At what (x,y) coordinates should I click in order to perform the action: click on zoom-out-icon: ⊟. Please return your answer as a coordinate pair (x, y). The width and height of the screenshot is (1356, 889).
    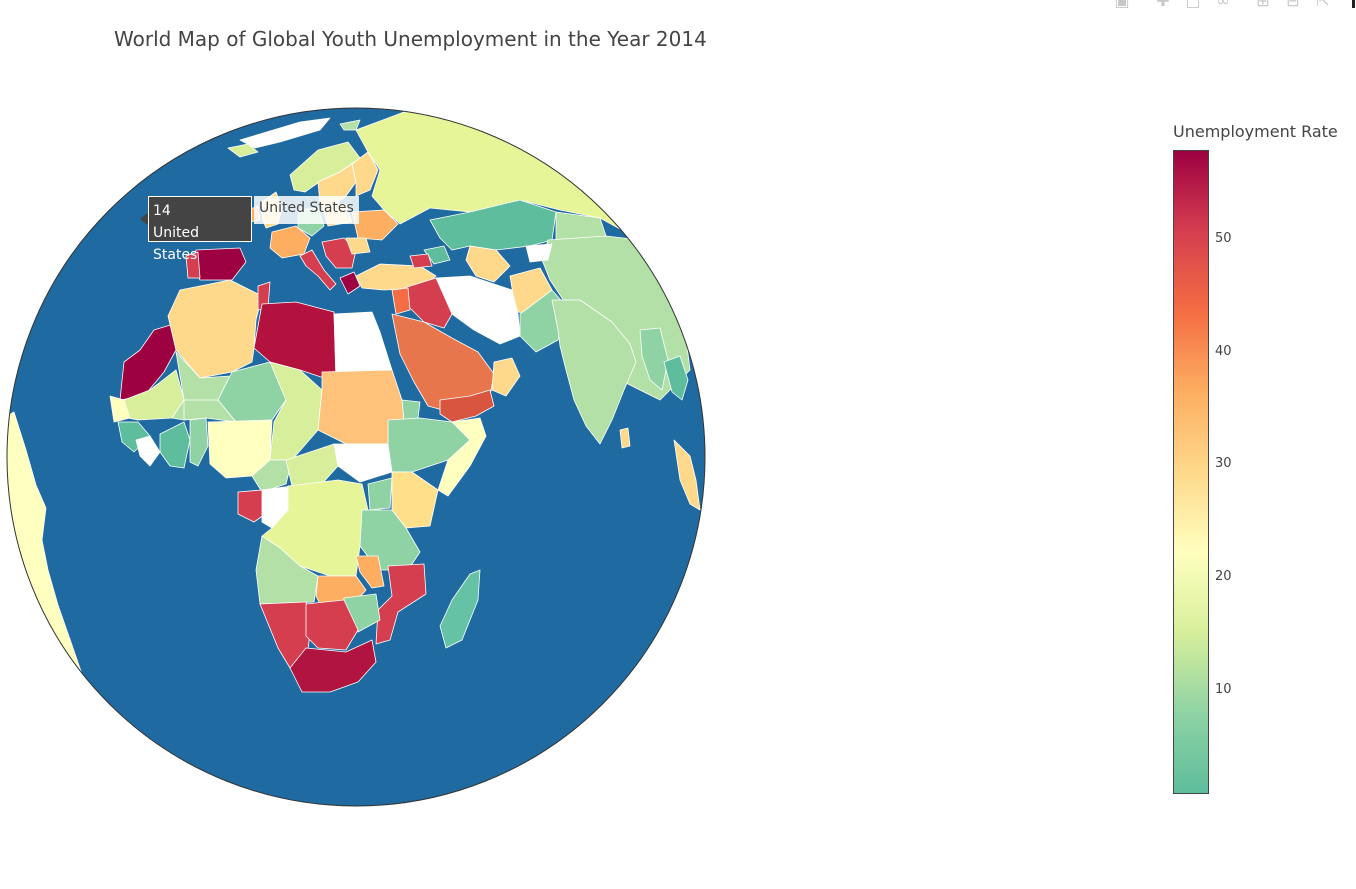
    Looking at the image, I should click on (1293, 5).